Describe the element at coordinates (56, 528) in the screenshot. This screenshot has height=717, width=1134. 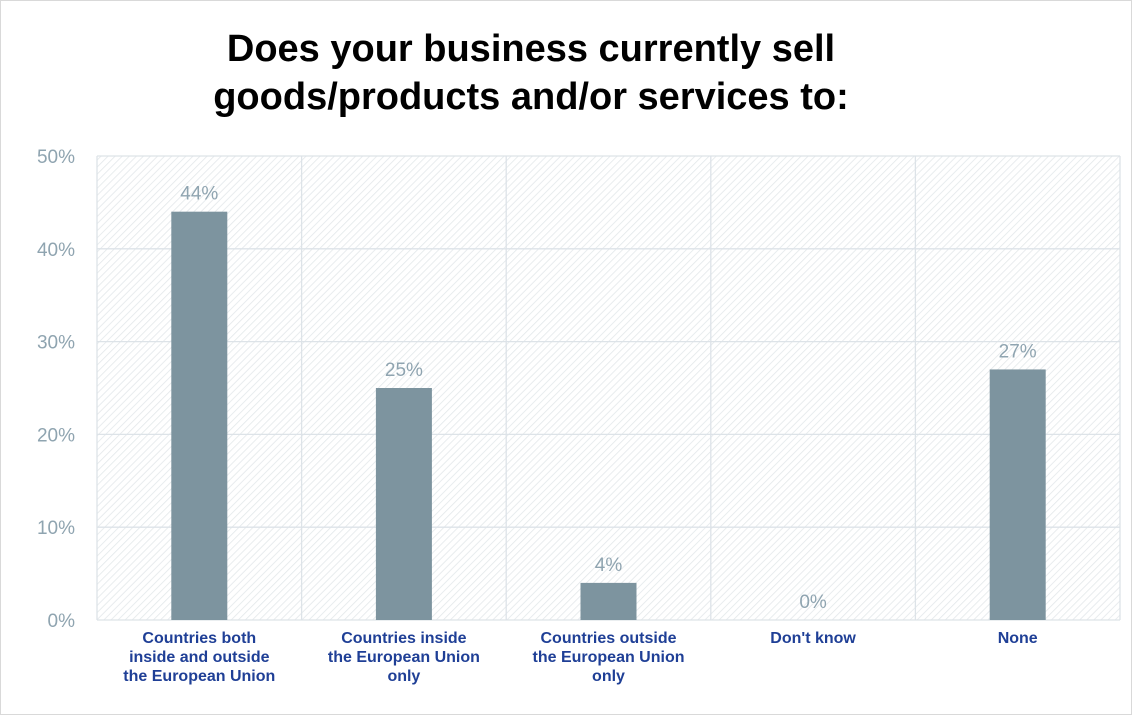
I see `y-tick-label: 10%` at that location.